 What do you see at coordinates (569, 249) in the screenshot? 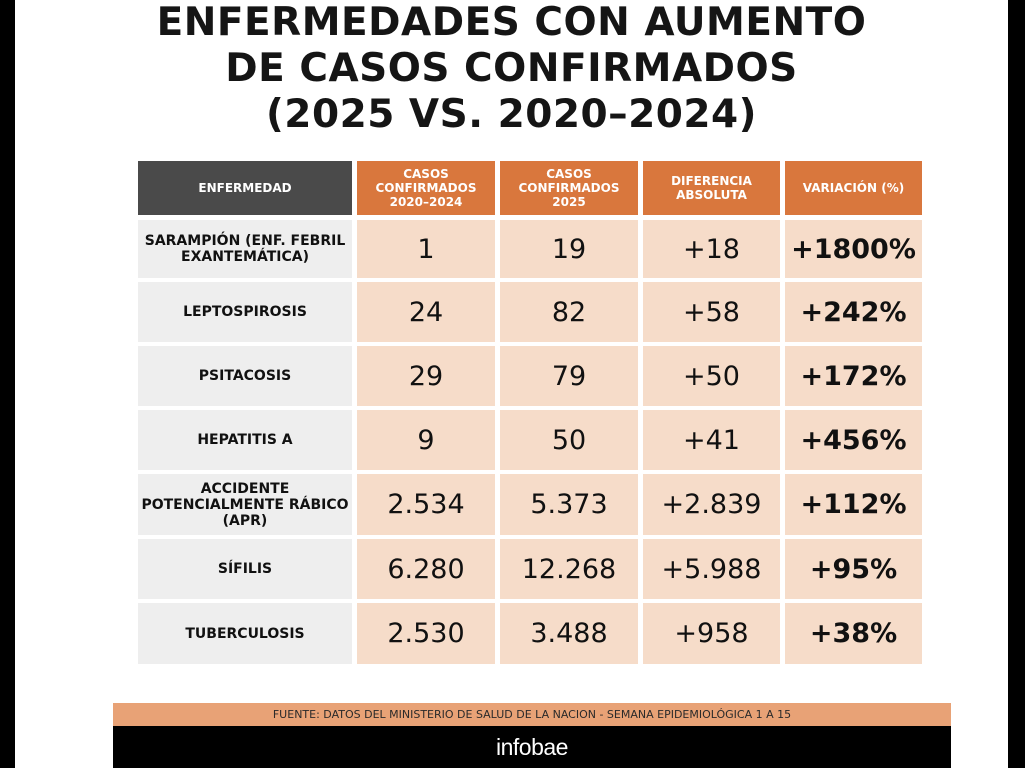
I see `row-cases-2025: 19` at bounding box center [569, 249].